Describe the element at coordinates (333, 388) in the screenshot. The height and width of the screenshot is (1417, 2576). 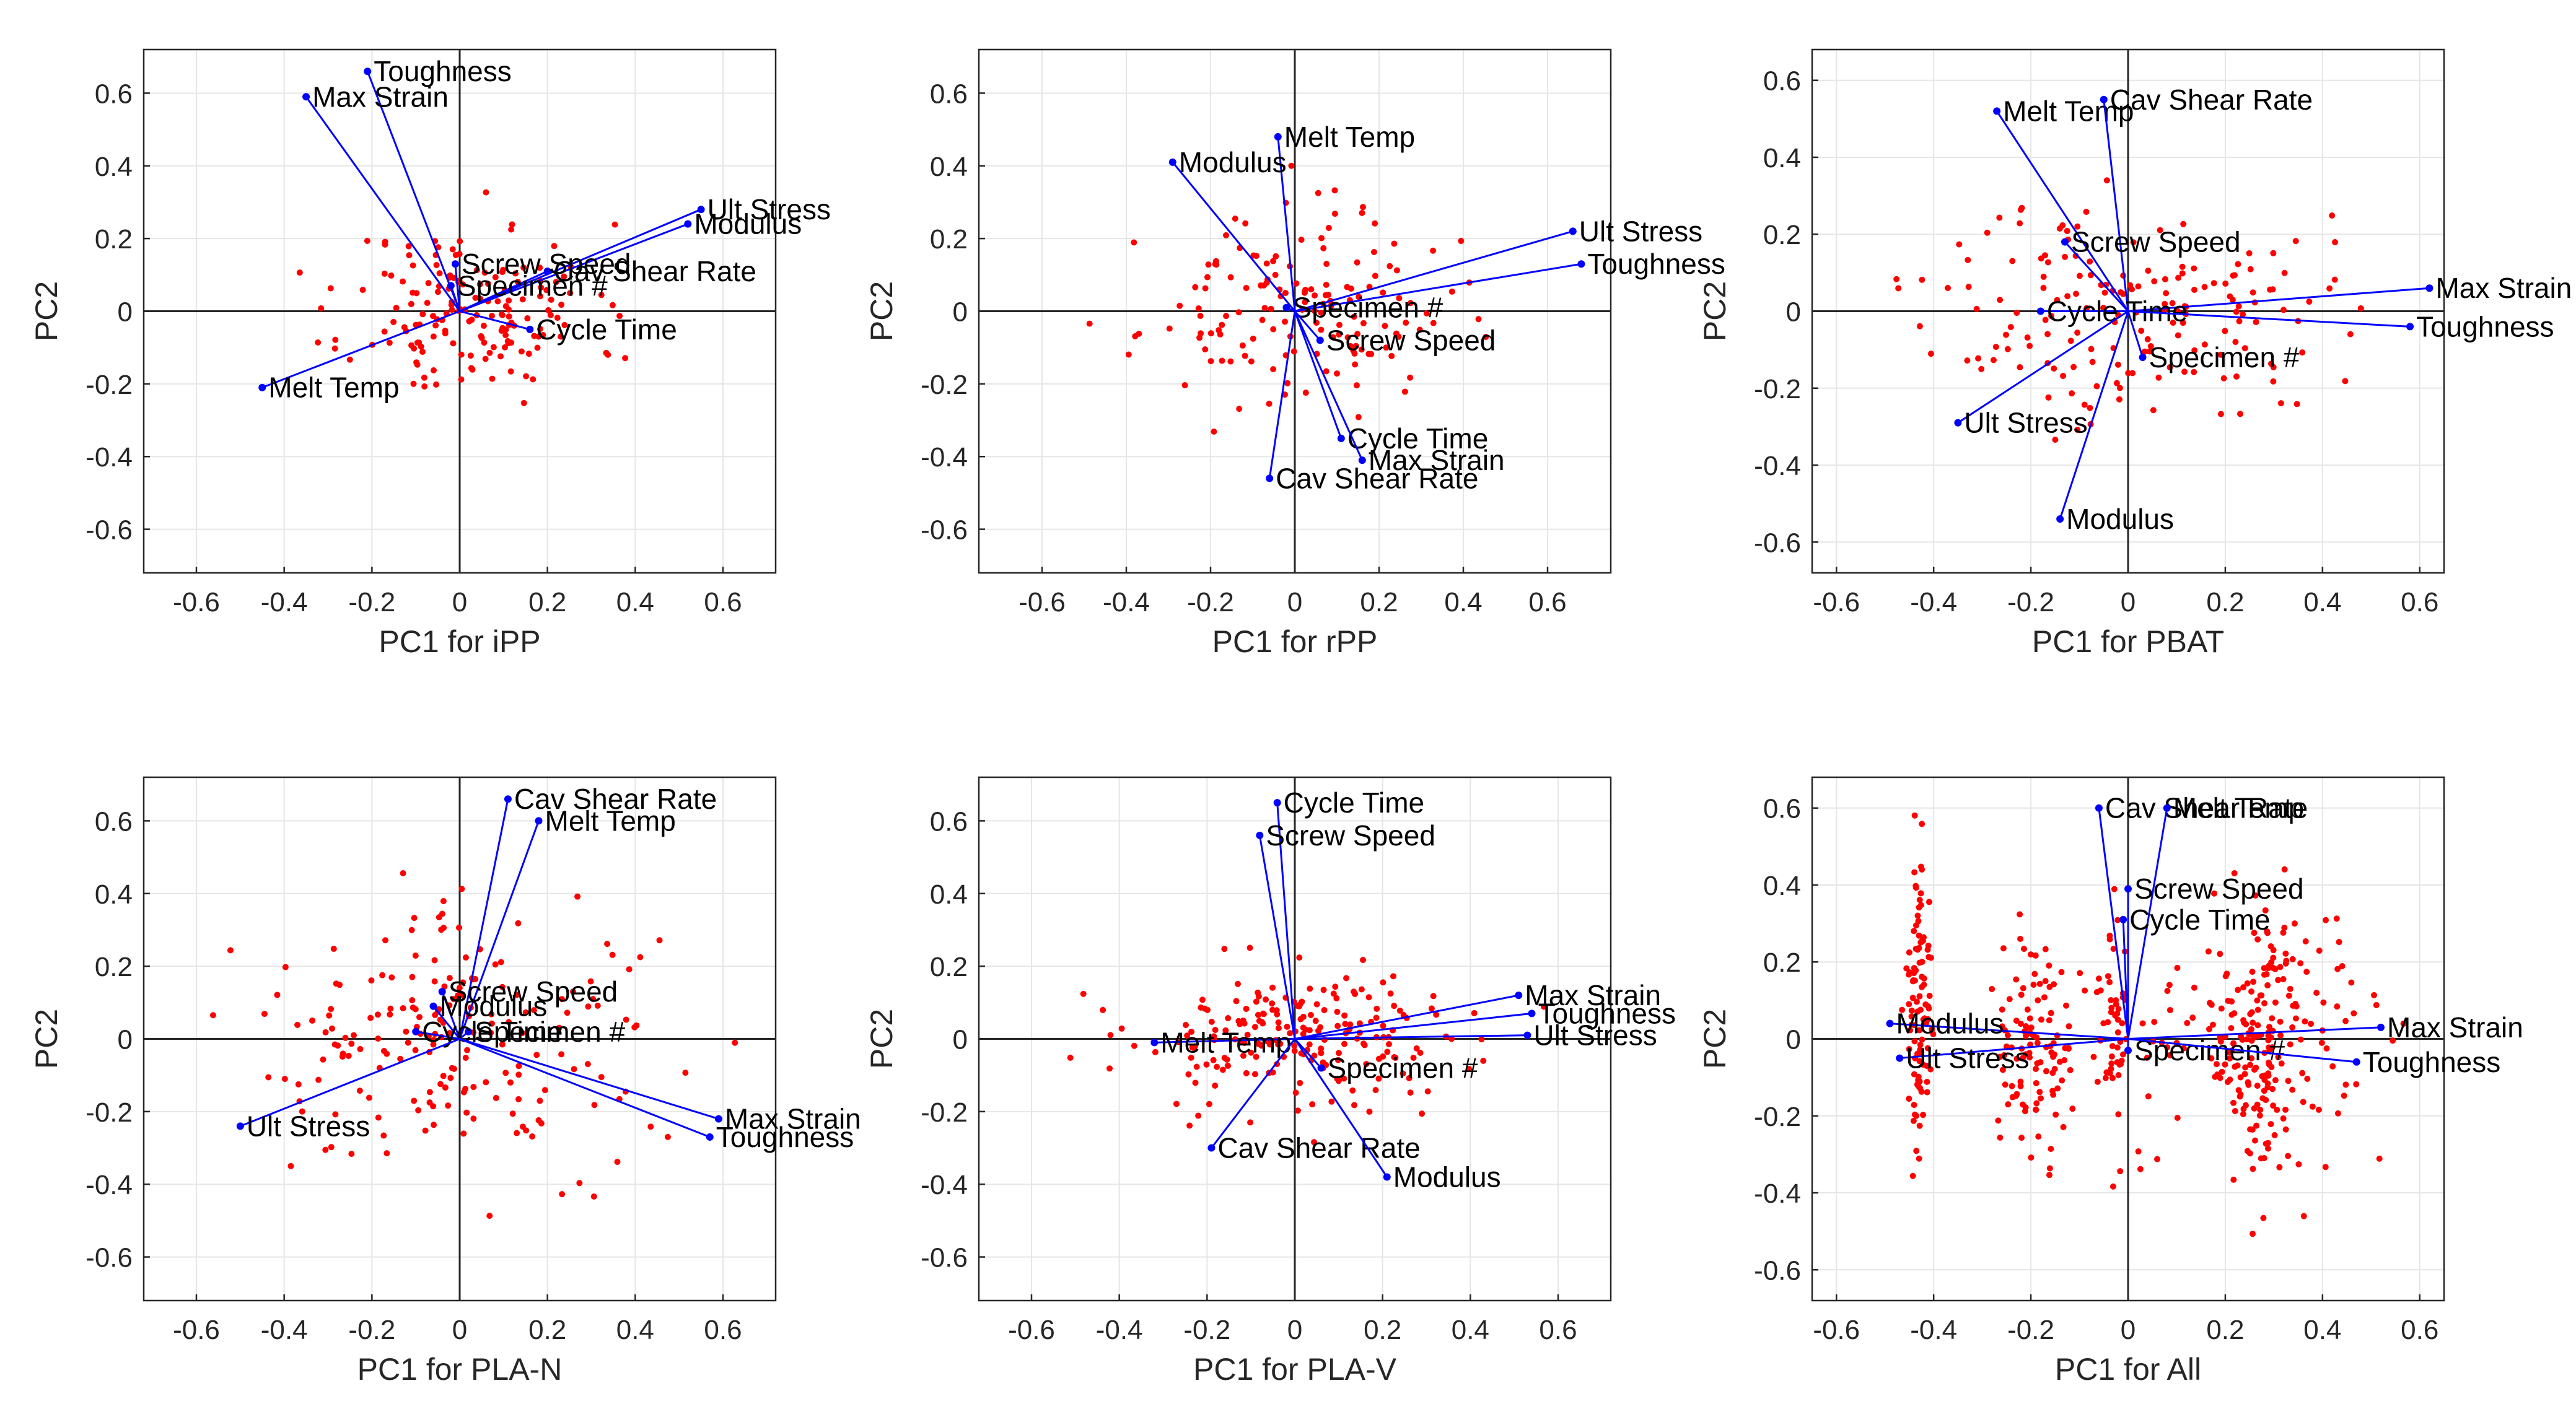
I see `vector-label: Melt Temp` at that location.